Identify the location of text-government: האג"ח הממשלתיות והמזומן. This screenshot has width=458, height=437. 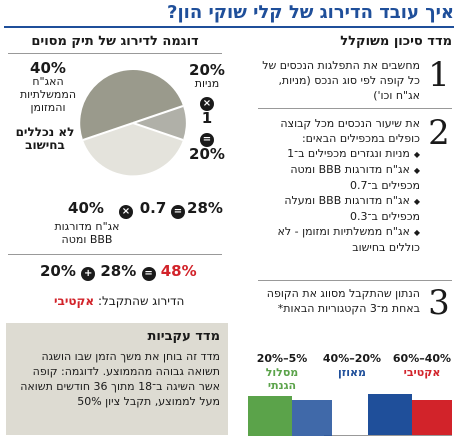
(48, 94).